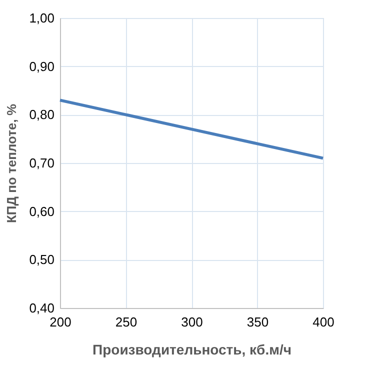 This screenshot has height=383, width=369. What do you see at coordinates (41, 211) in the screenshot?
I see `y-tick-label: 0,60` at bounding box center [41, 211].